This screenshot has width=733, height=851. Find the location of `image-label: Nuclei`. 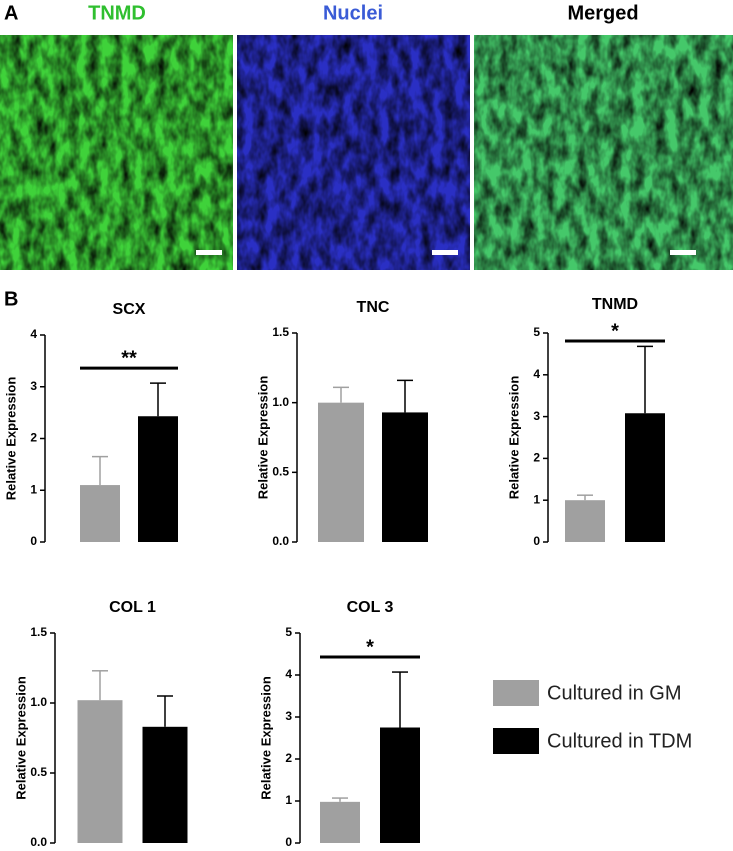

image-label: Nuclei is located at coordinates (353, 13).